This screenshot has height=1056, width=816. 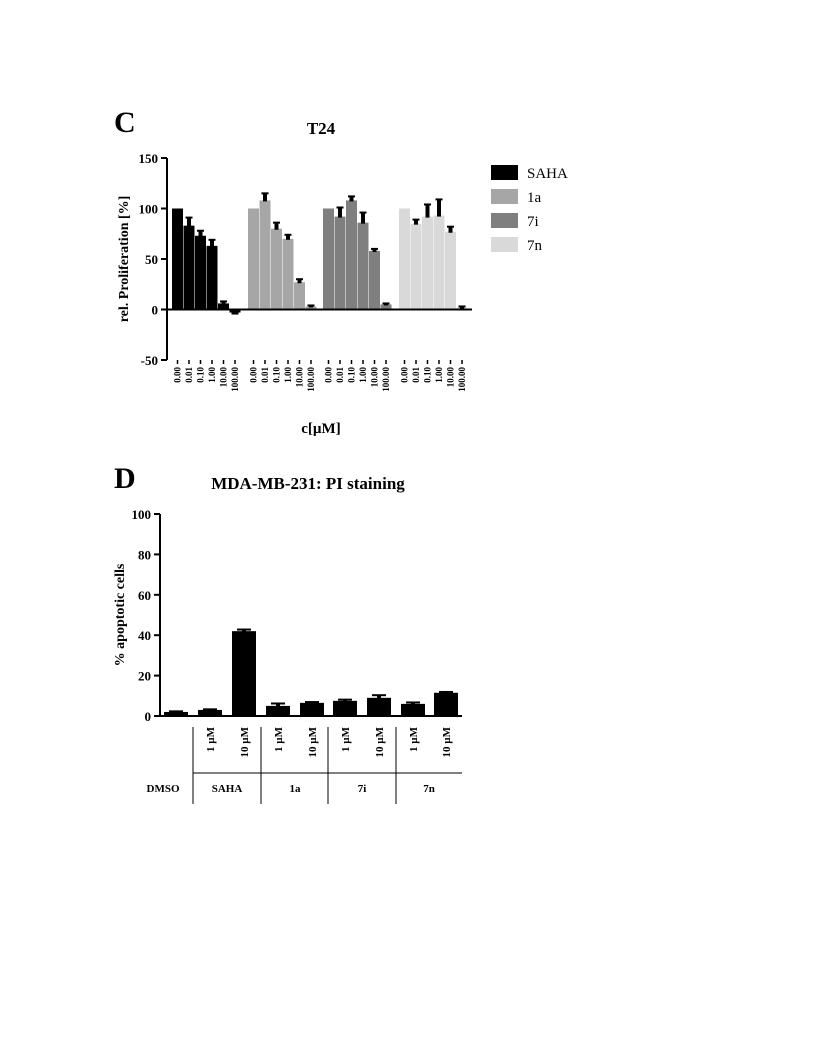 I want to click on x-axis-label: c[µM], so click(x=320, y=429).